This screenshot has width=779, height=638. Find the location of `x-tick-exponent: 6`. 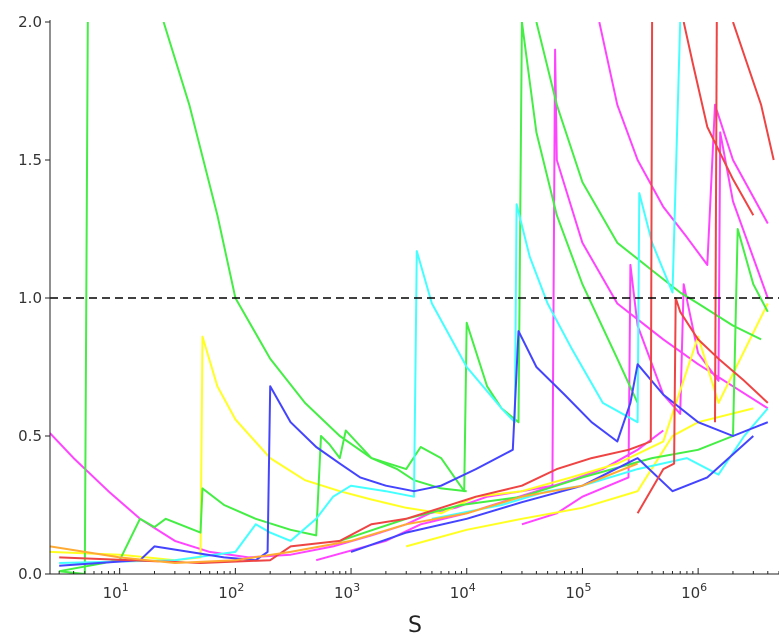

x-tick-exponent: 6 is located at coordinates (703, 587).